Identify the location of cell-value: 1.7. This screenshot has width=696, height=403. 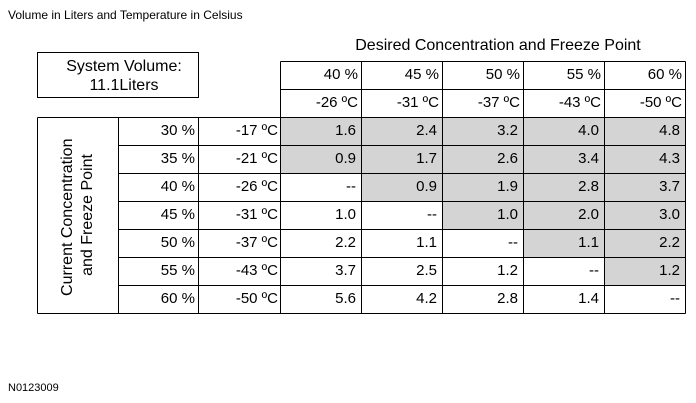
(426, 158).